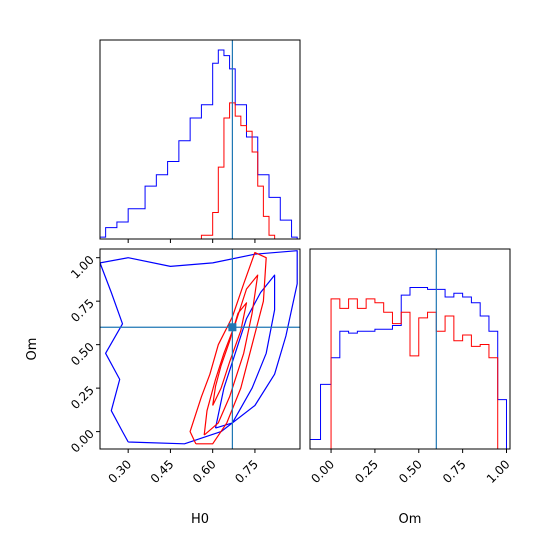  What do you see at coordinates (191, 241) in the screenshot?
I see `h0-marginal-x-ticks` at bounding box center [191, 241].